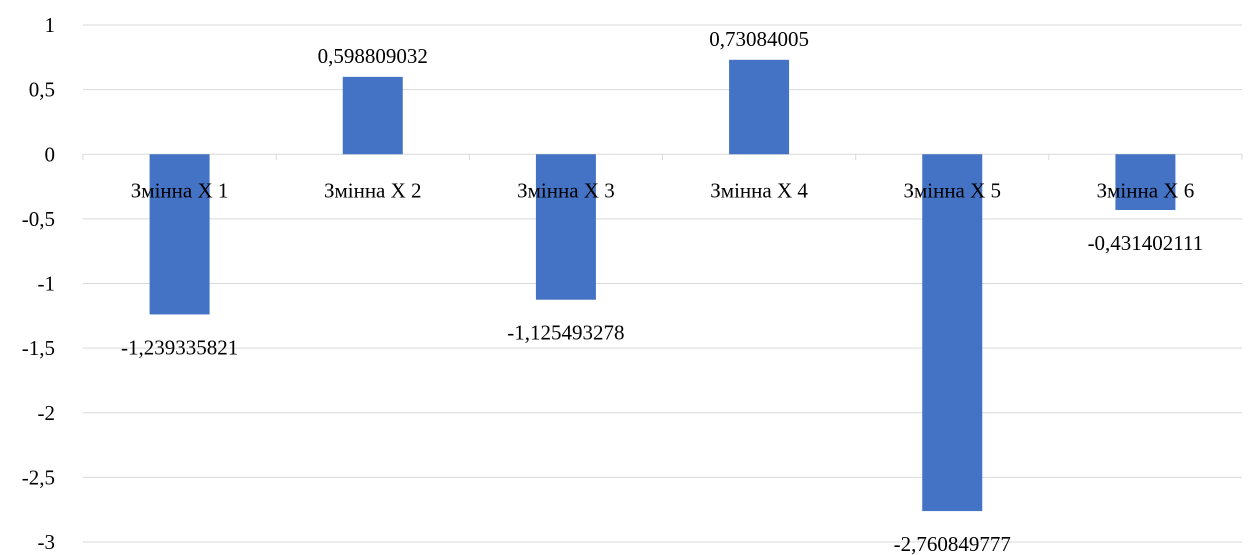 The width and height of the screenshot is (1250, 555). Describe the element at coordinates (38, 348) in the screenshot. I see `y-tick-label: -1,5` at that location.